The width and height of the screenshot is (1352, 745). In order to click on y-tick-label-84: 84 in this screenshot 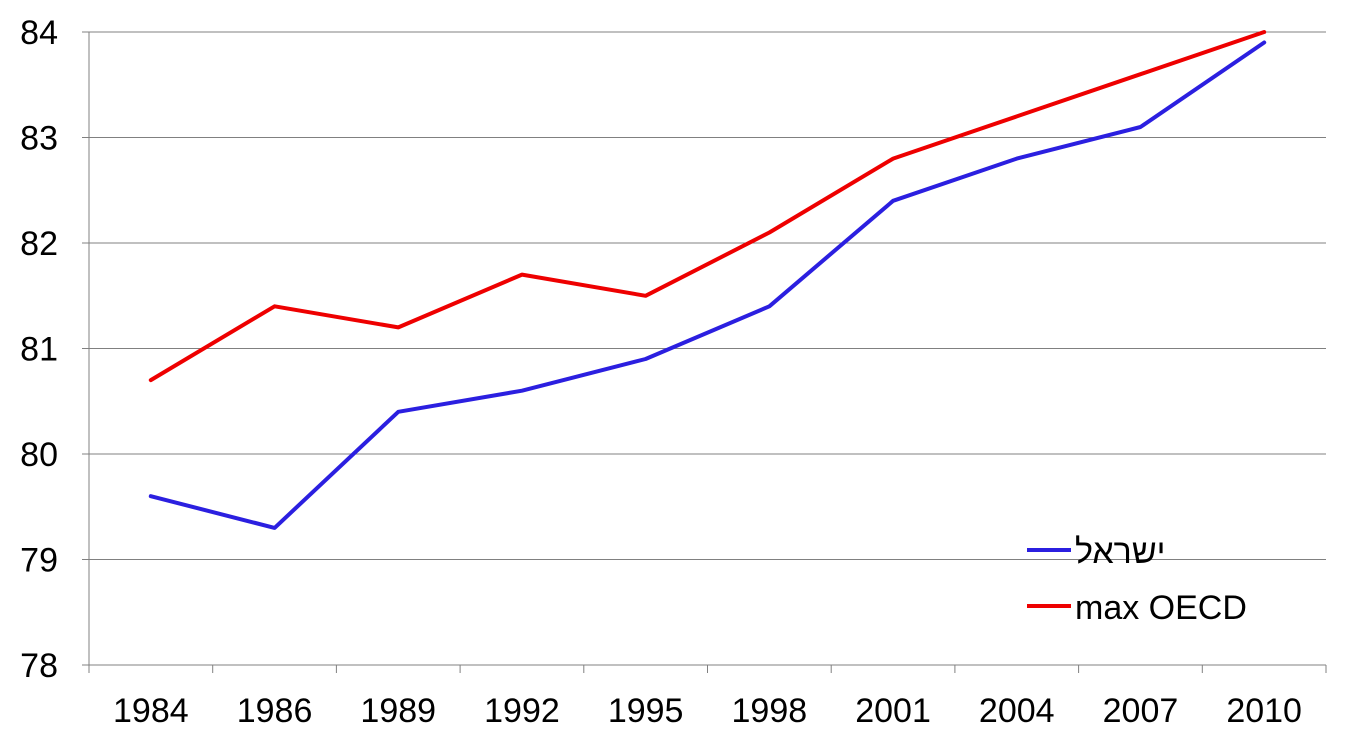, I will do `click(39, 33)`.